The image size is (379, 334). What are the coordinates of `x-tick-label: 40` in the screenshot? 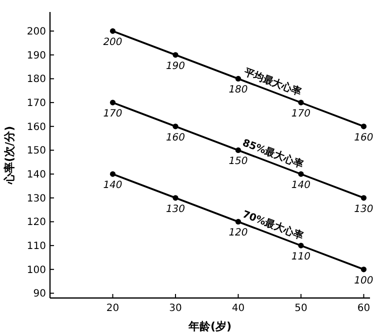 It's located at (238, 308).